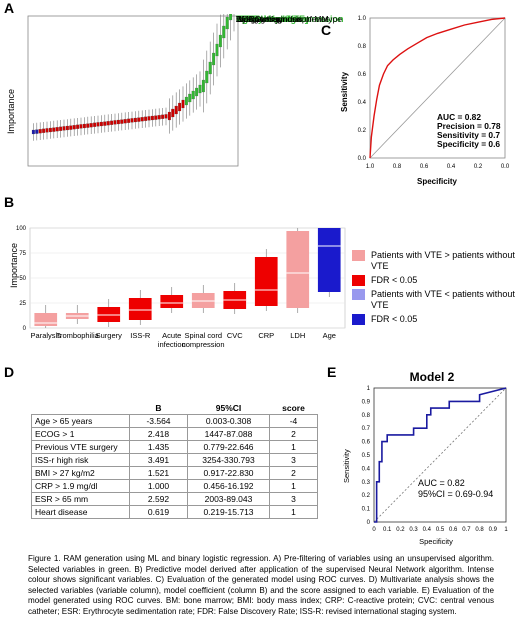 This screenshot has height=629, width=520. I want to click on table-cell: ESR > 65 mm, so click(80, 499).